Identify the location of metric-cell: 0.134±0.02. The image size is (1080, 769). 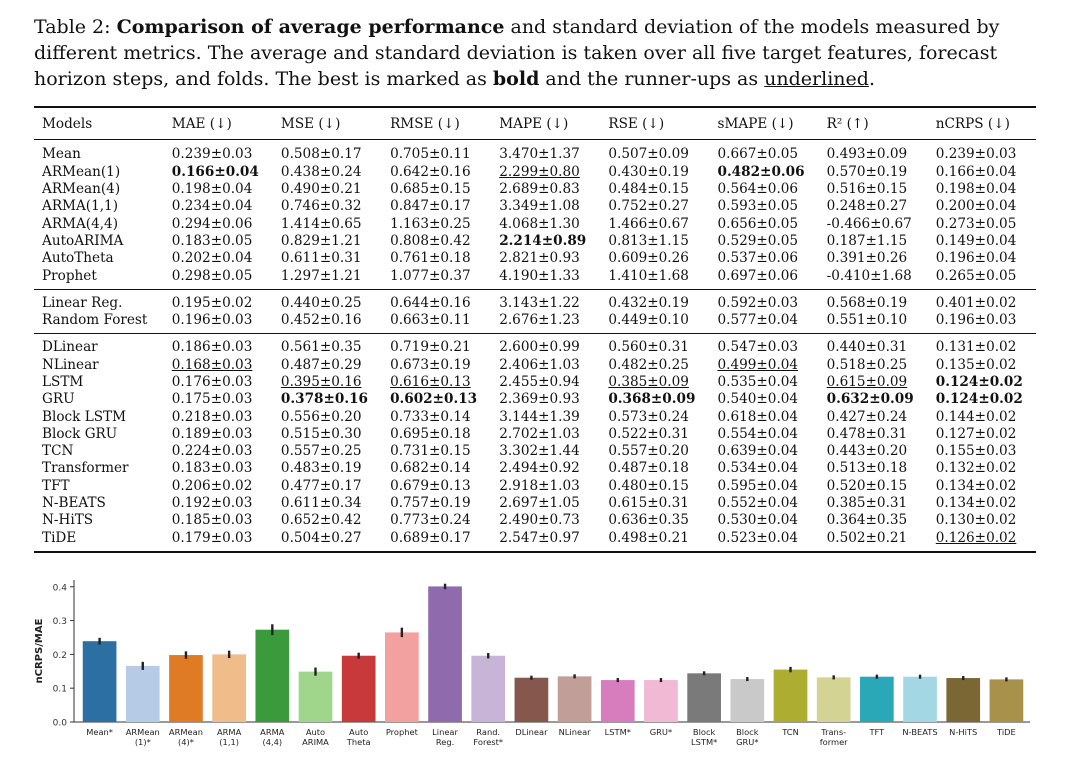
(976, 503).